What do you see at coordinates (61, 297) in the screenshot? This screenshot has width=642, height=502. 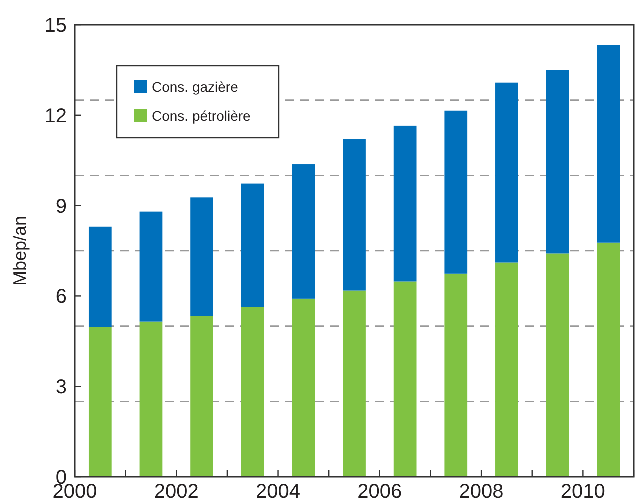 I see `y-tick-label: 6` at bounding box center [61, 297].